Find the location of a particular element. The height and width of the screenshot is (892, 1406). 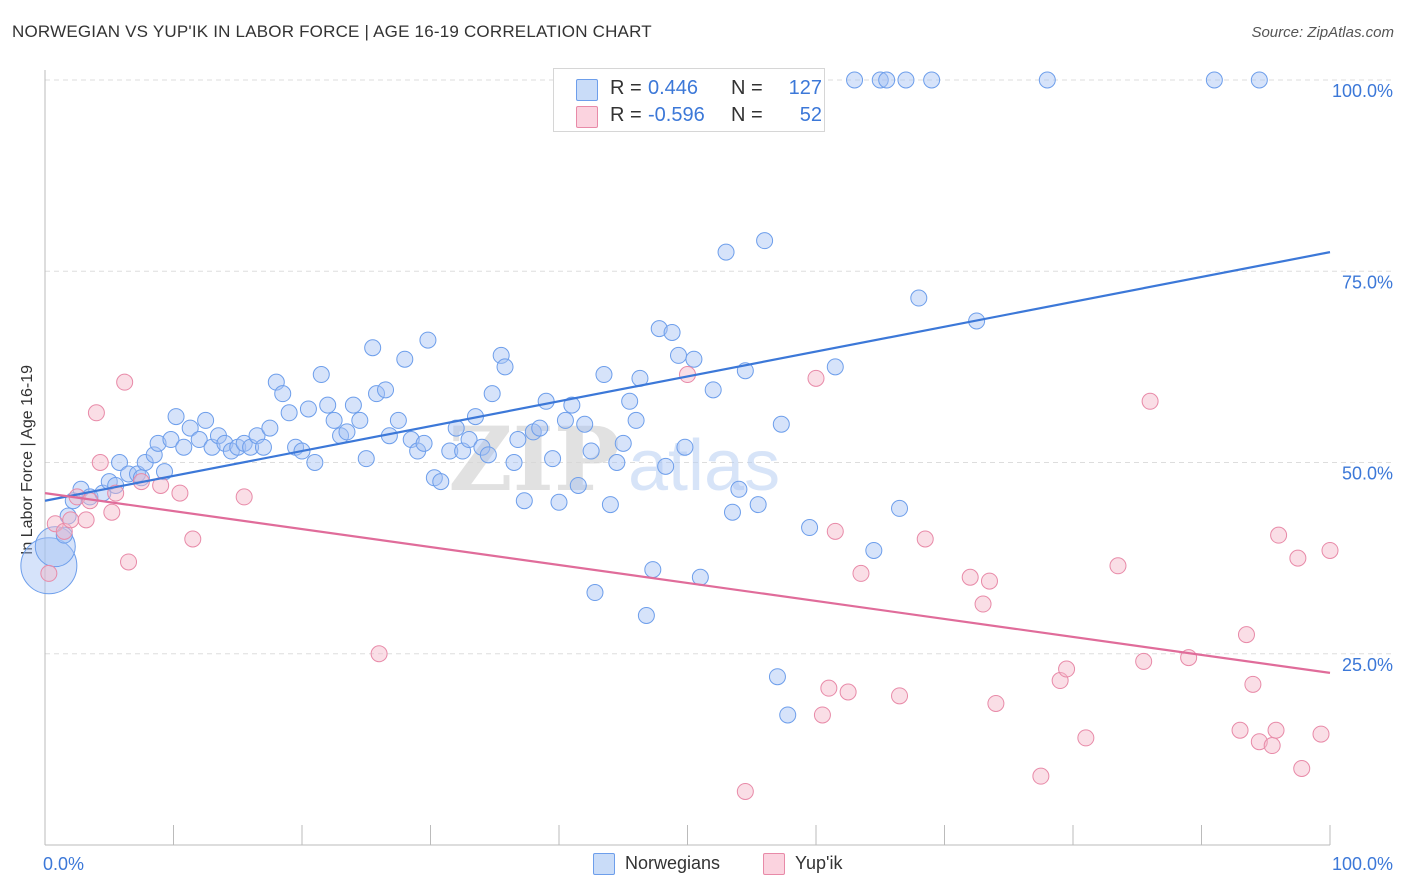

y-tick-label-3: 100.0% is located at coordinates (1362, 91).